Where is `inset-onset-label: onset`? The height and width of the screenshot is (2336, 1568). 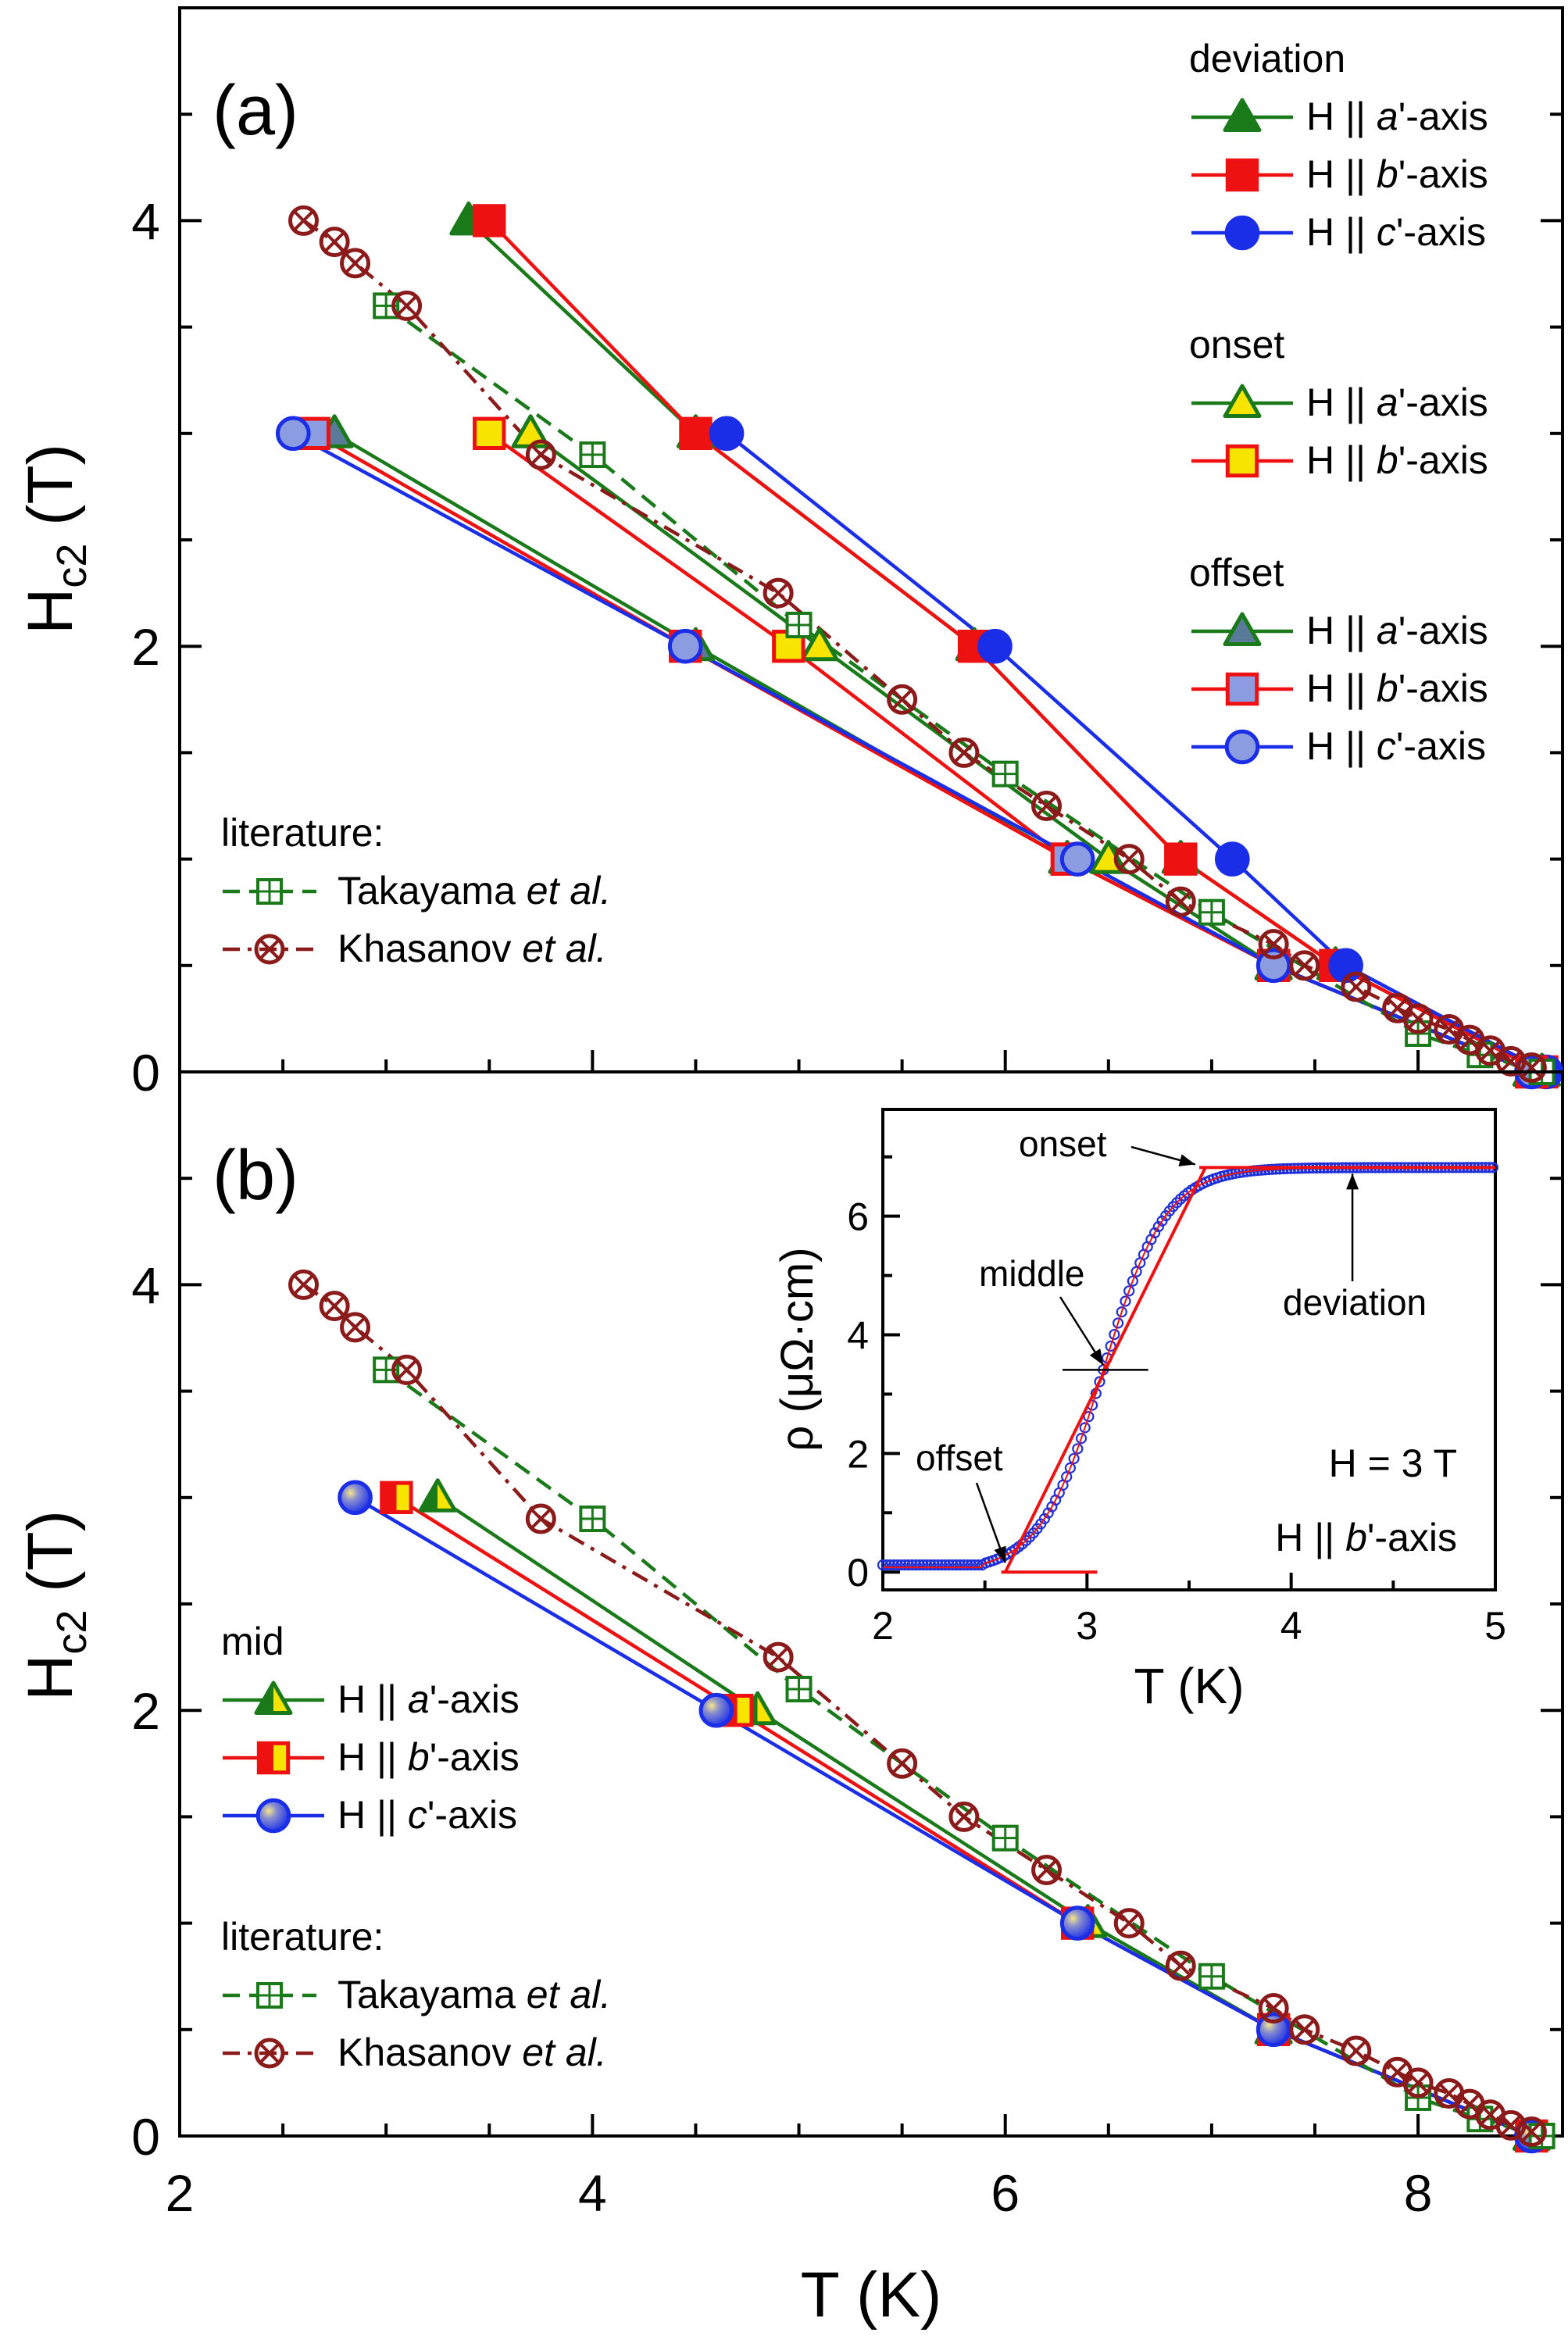
inset-onset-label: onset is located at coordinates (1063, 1143).